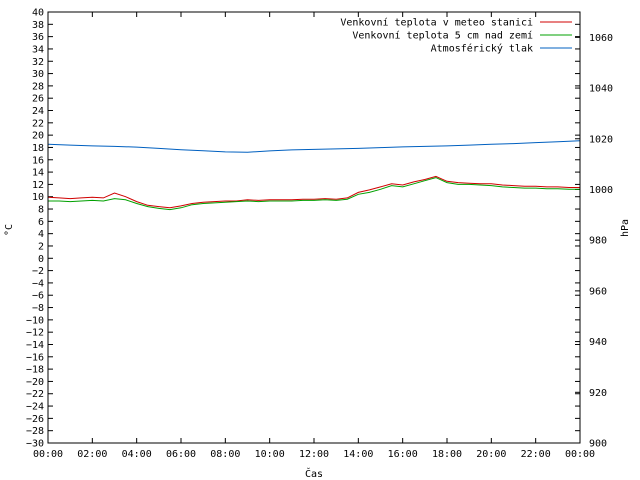  I want to click on y2-tick-label: 1020, so click(601, 139).